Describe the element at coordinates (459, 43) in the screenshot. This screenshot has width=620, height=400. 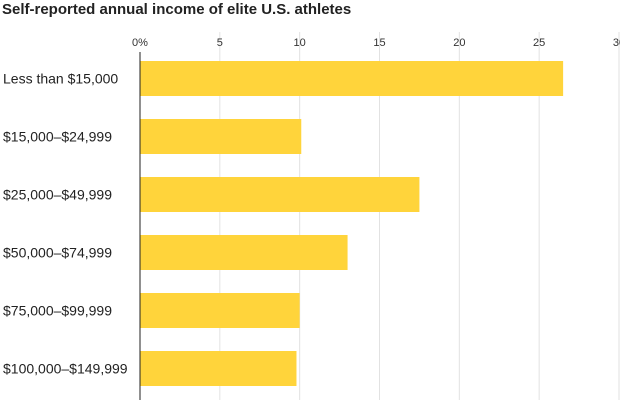
I see `x-tick-label: 20` at that location.